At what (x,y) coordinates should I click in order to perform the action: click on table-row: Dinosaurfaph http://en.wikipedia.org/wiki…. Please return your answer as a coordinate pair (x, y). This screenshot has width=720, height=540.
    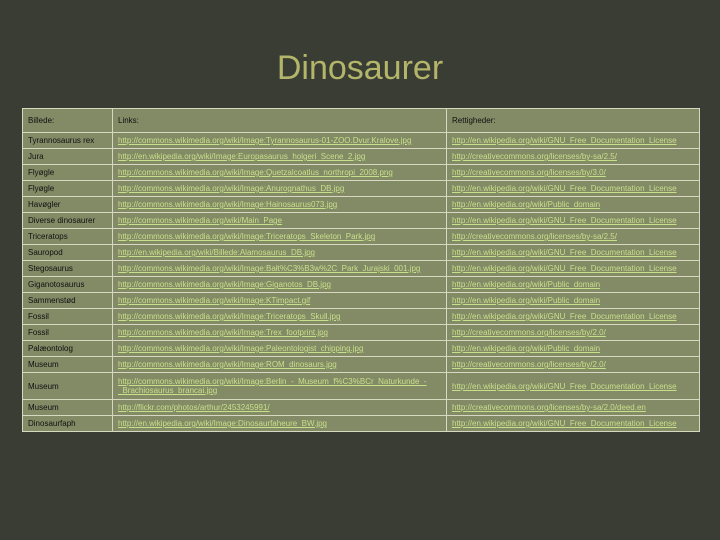
    Looking at the image, I should click on (361, 423).